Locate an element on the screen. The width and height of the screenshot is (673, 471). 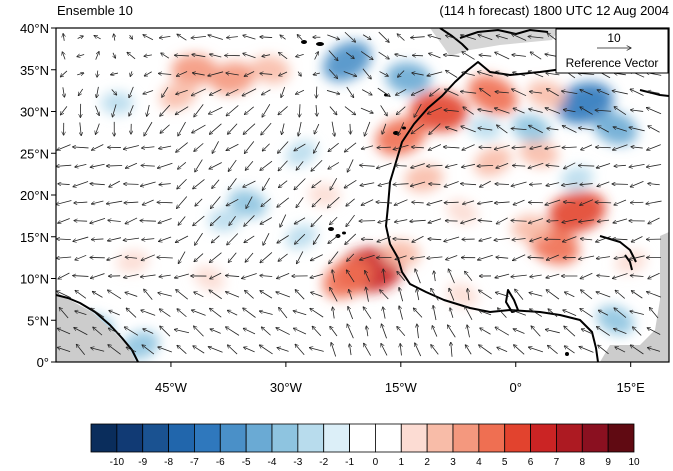
colorbar-label: 7 is located at coordinates (557, 462).